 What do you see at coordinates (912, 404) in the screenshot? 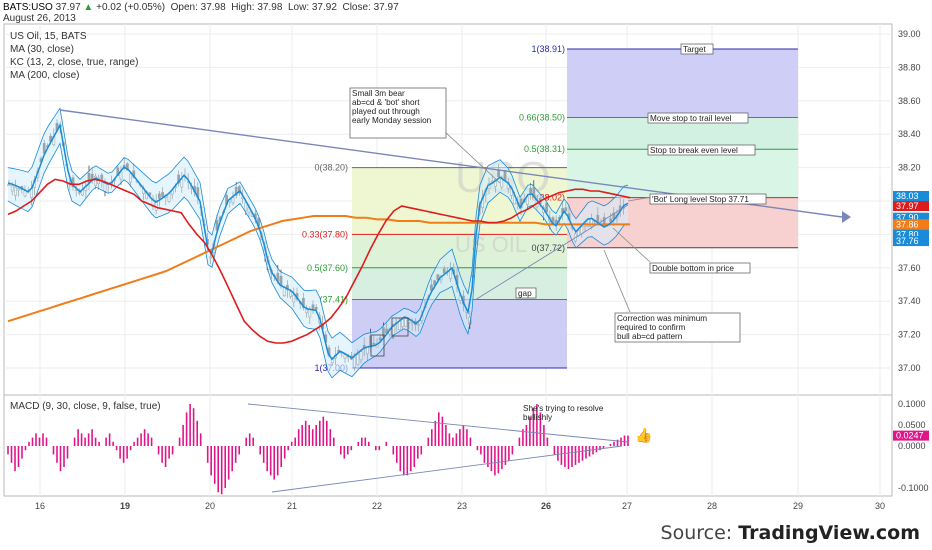
I see `macd-tick: 0.1000` at bounding box center [912, 404].